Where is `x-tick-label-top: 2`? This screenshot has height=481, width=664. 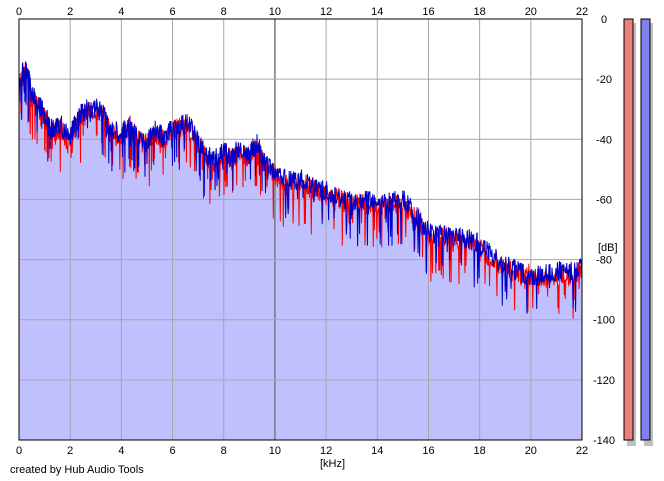 x-tick-label-top: 2 is located at coordinates (70, 12).